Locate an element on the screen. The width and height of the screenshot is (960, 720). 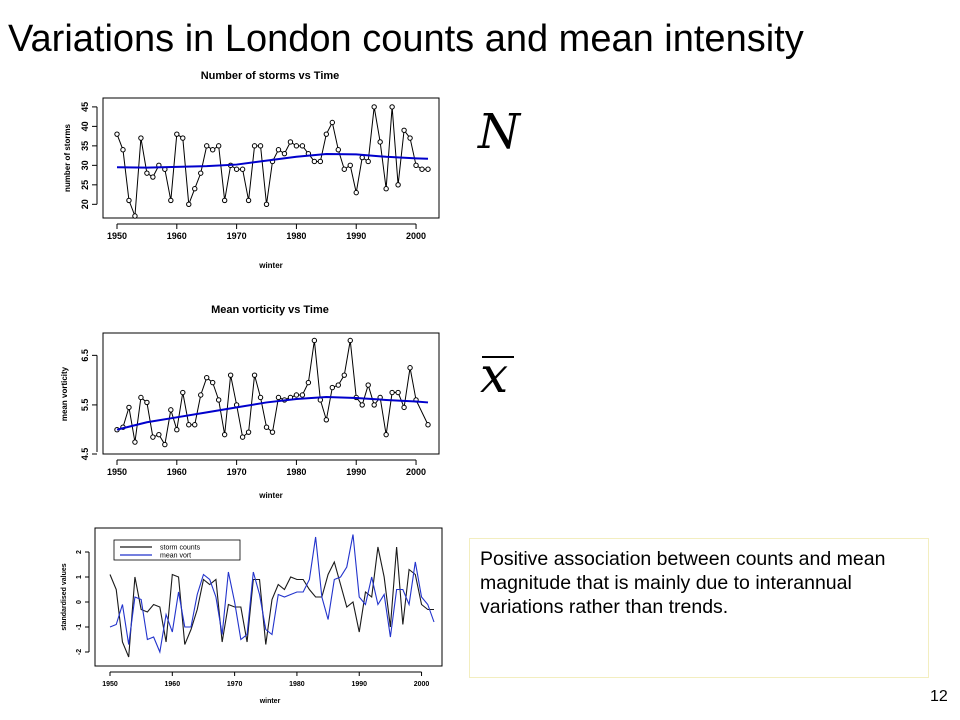
storms-y-tick-label: 40 is located at coordinates (85, 126).